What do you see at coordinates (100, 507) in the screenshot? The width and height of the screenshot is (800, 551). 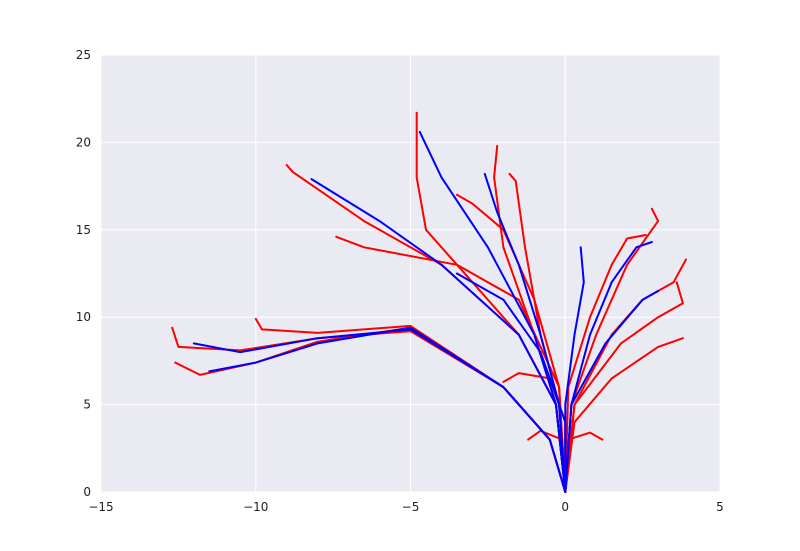 I see `x-tick-label-0: −15` at bounding box center [100, 507].